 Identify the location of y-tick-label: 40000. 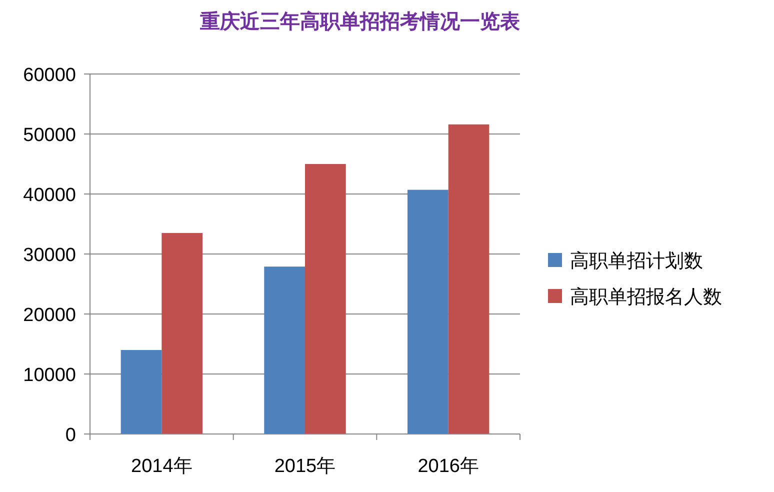
(49, 195).